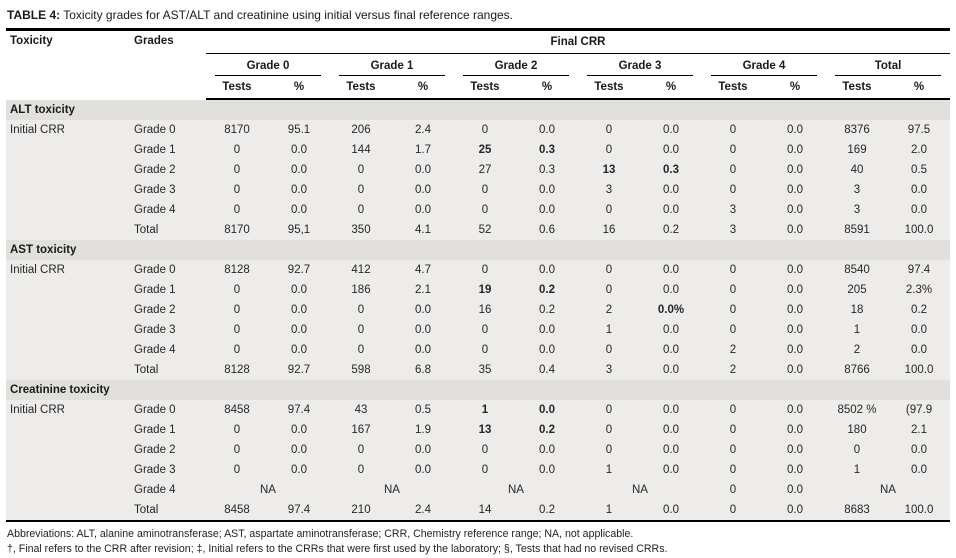 Image resolution: width=956 pixels, height=558 pixels. Describe the element at coordinates (857, 150) in the screenshot. I see `value-cell: 169` at that location.